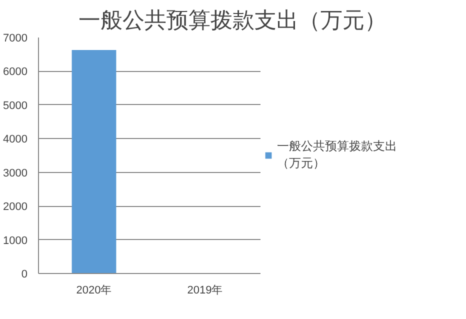 Image resolution: width=466 pixels, height=319 pixels. Describe the element at coordinates (15, 72) in the screenshot. I see `y-tick-label: 6000` at that location.